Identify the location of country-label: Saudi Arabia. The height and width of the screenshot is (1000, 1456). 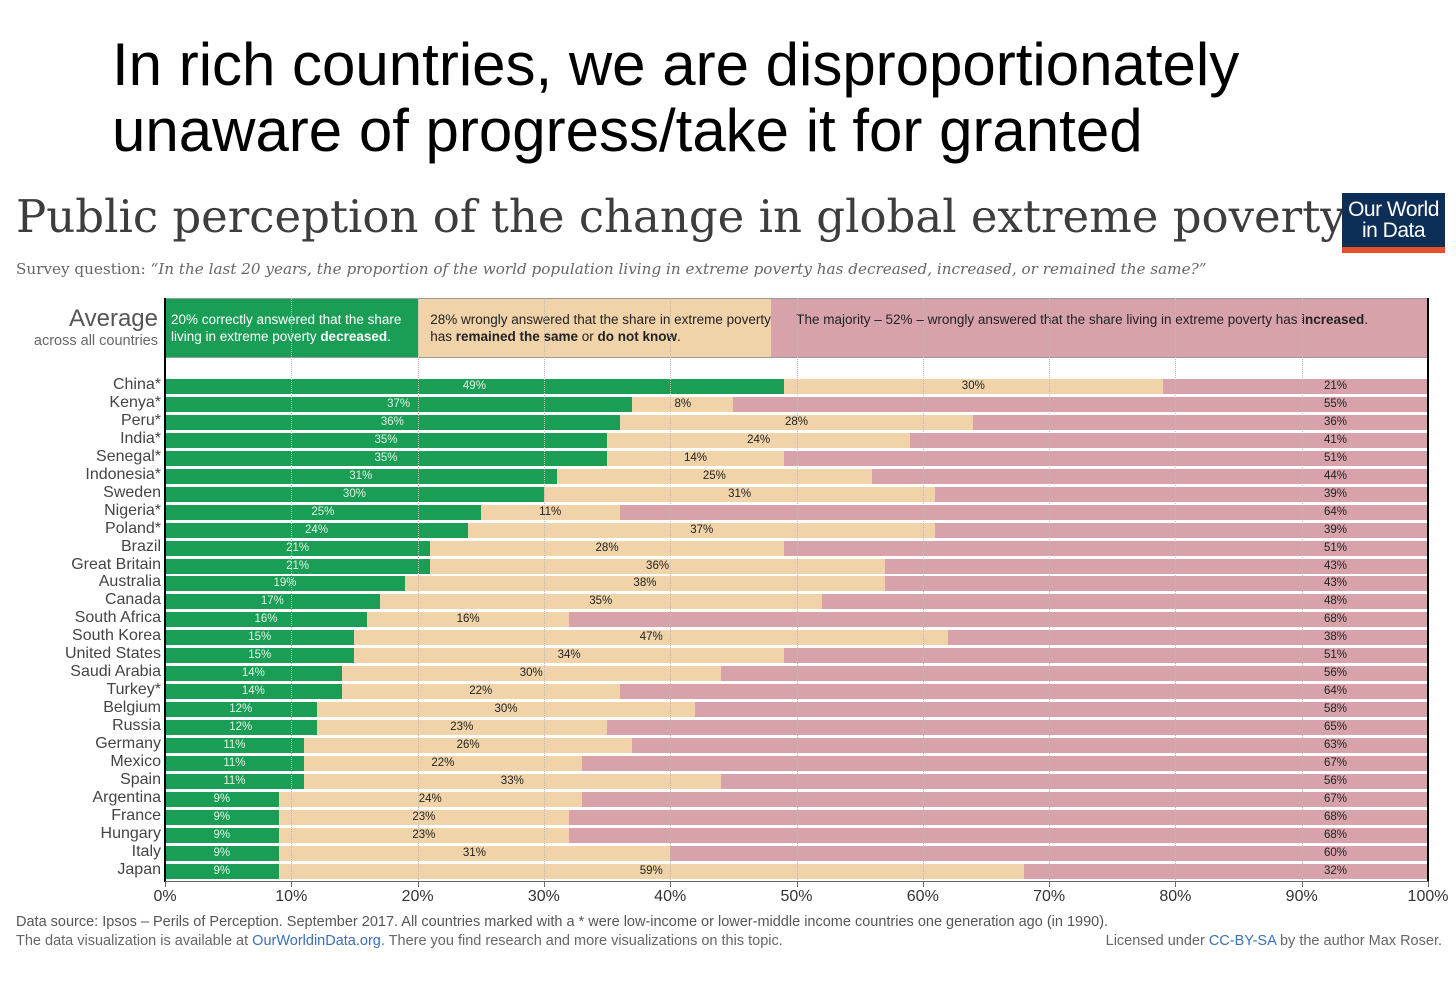
(115, 672).